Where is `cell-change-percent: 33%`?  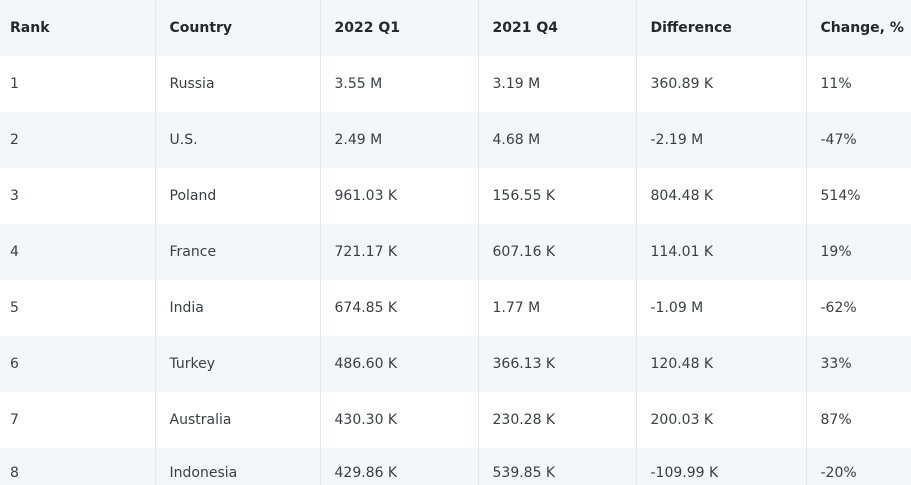
cell-change-percent: 33% is located at coordinates (858, 364).